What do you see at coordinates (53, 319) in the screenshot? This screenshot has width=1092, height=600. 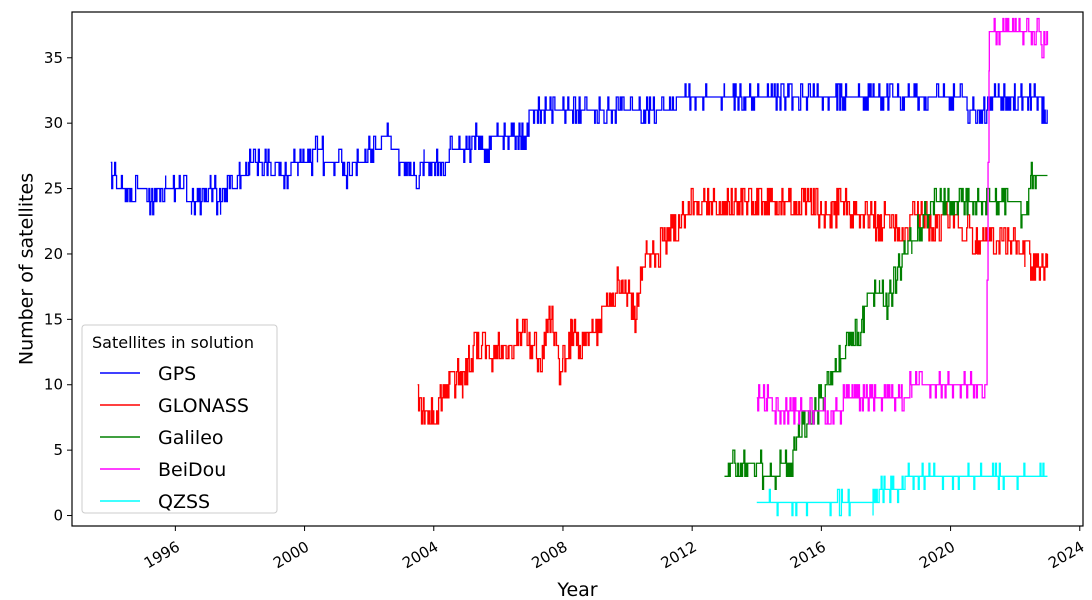 I see `y-tick-label: 15` at bounding box center [53, 319].